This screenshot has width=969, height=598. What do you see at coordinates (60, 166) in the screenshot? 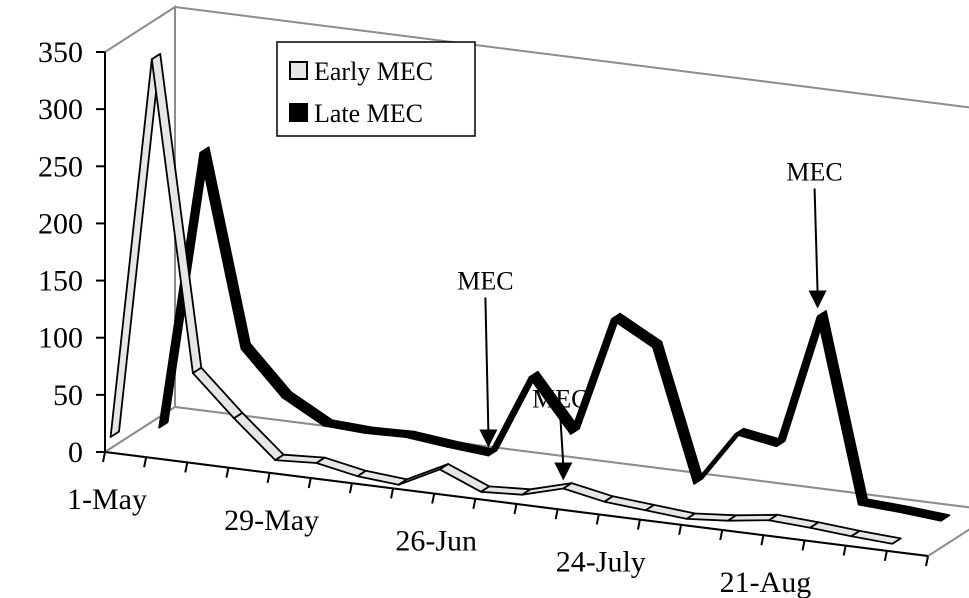
I see `y-tick-label: 250` at bounding box center [60, 166].